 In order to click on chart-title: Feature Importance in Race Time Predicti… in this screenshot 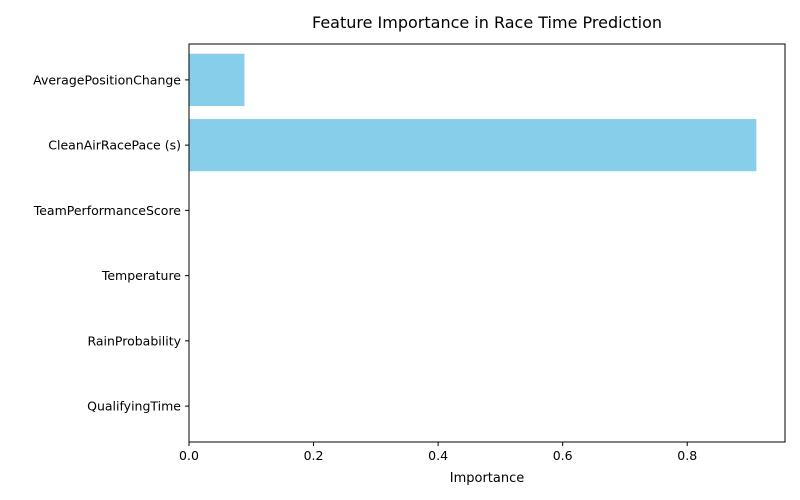, I will do `click(487, 22)`.